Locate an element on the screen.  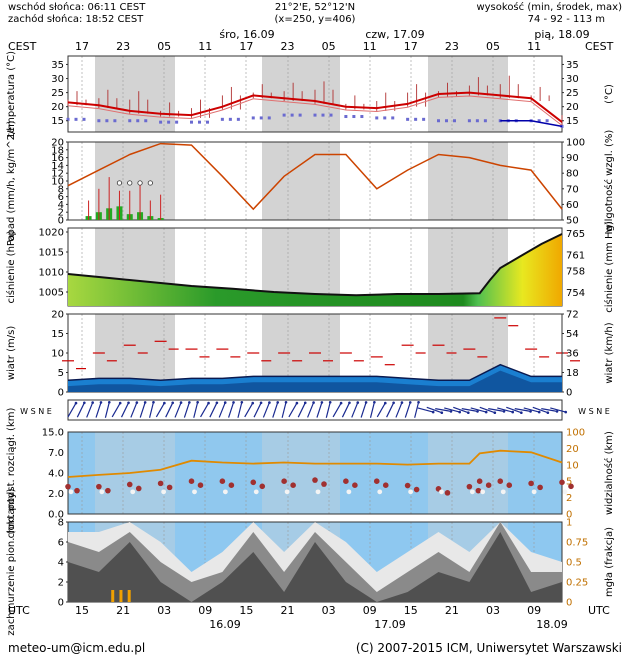
bottom-hour-label: 15 is located at coordinates (411, 610).